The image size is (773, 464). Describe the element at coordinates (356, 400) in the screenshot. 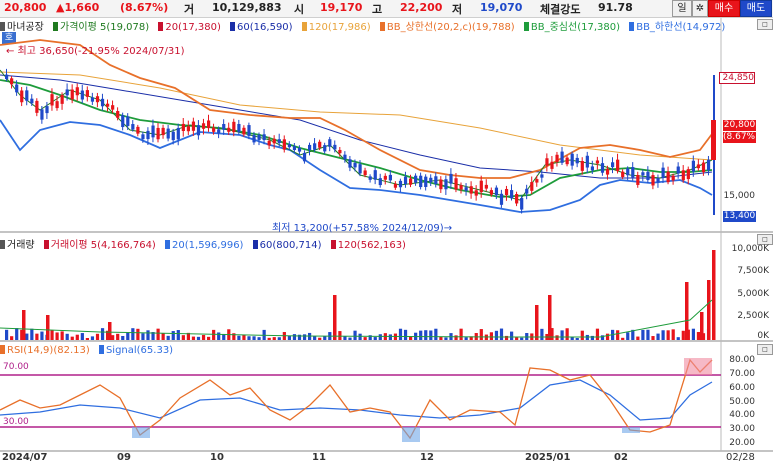

I see `signal-line` at that location.